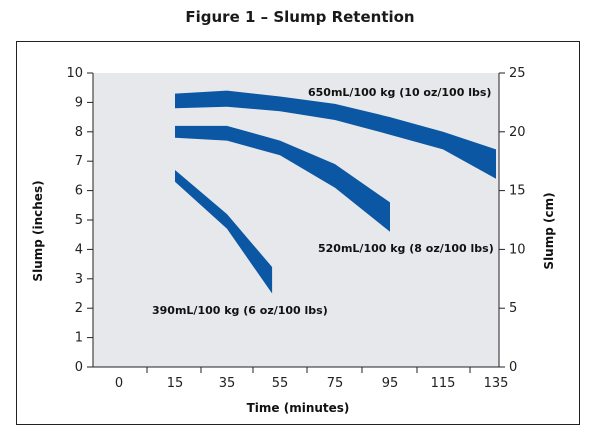 The width and height of the screenshot is (600, 448). I want to click on y-tick-label: 4, so click(79, 249).